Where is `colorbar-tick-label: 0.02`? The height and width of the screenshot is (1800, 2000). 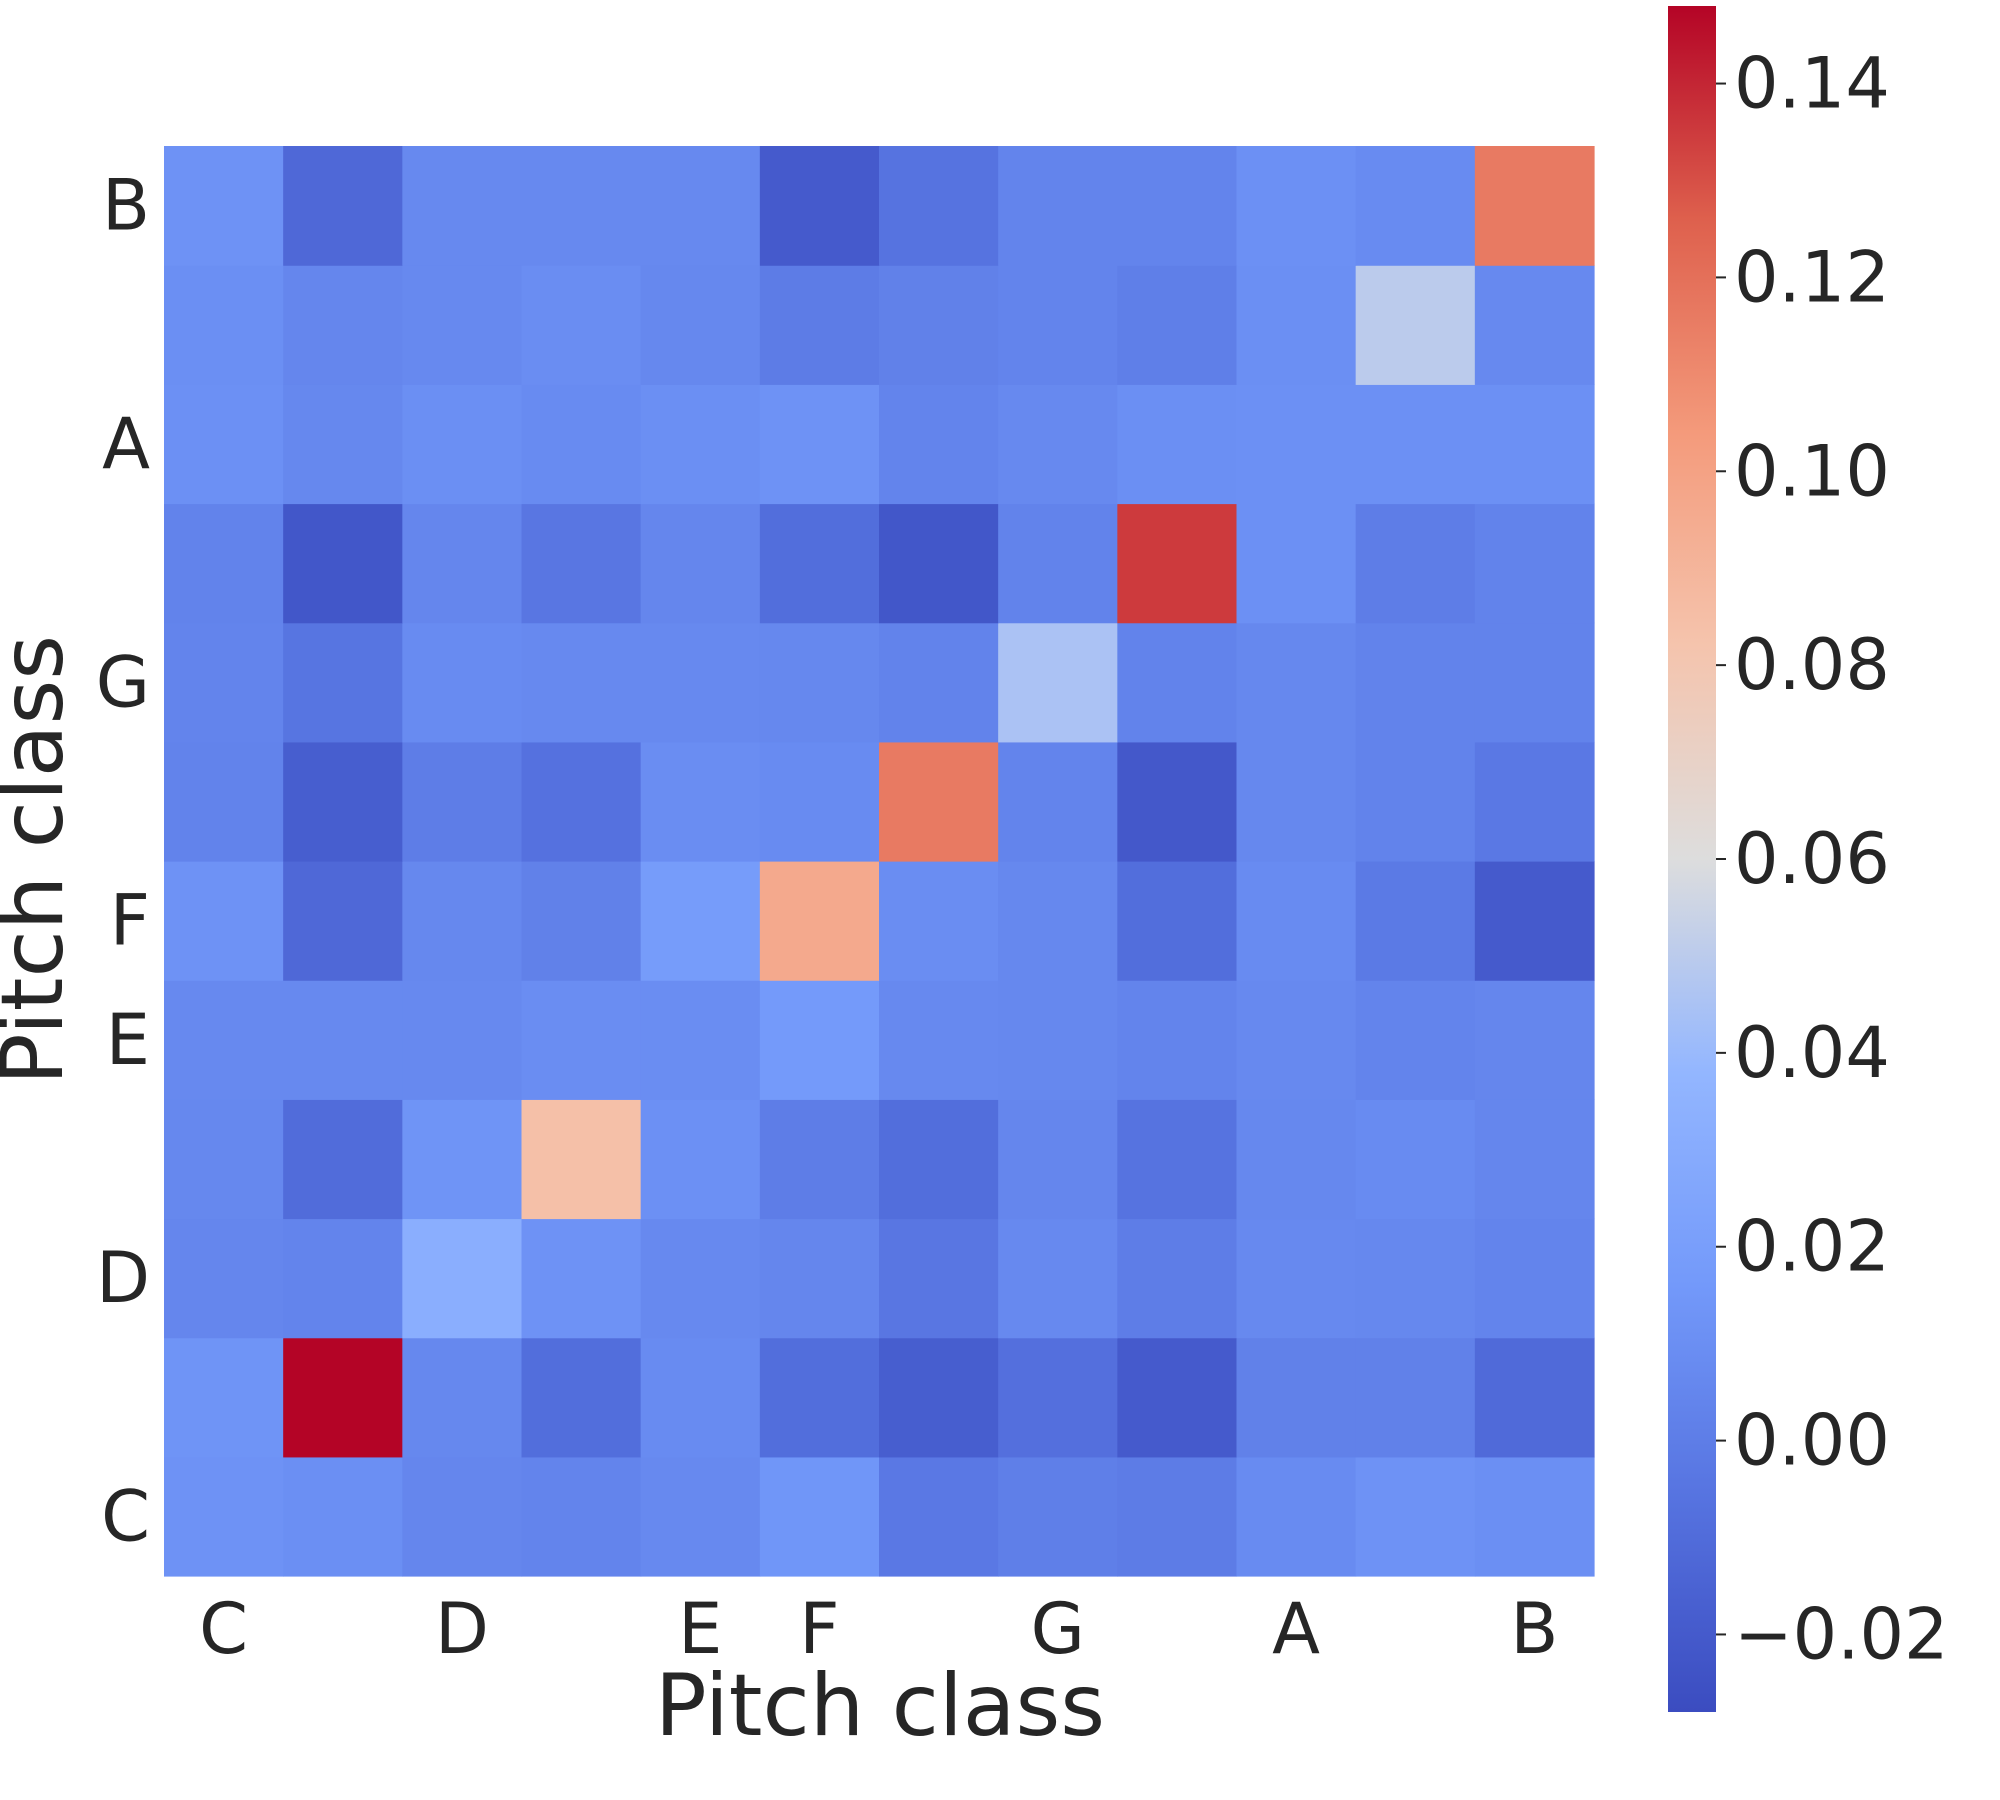 colorbar-tick-label: 0.02 is located at coordinates (1812, 1247).